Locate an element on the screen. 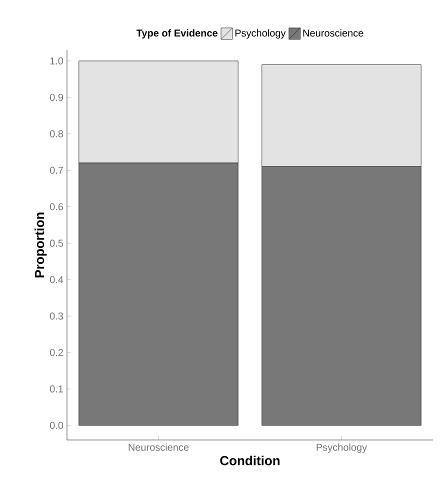 The width and height of the screenshot is (446, 489). y-tick-label: 0.2 is located at coordinates (56, 352).